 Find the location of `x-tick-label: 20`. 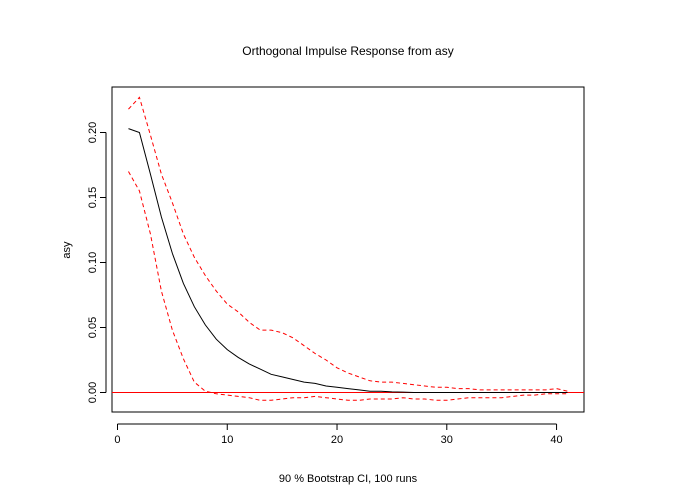

x-tick-label: 20 is located at coordinates (337, 440).